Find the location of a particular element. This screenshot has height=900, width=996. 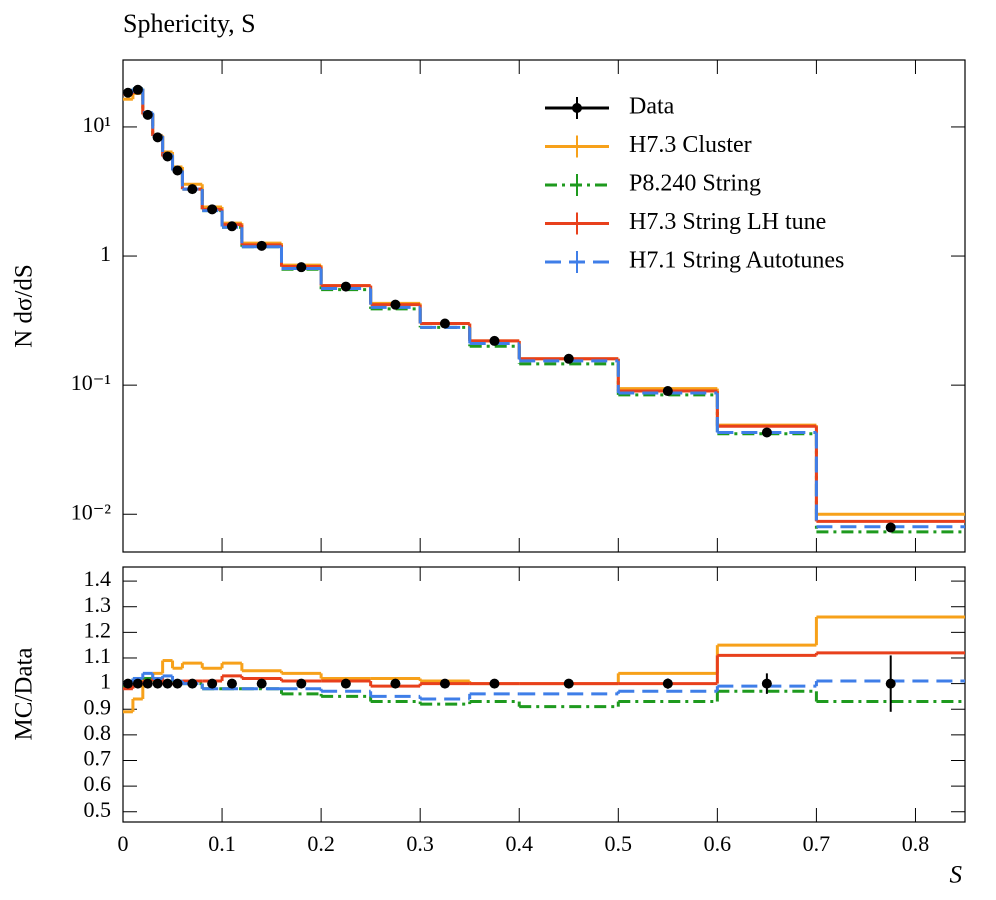

chart-title: Sphericity, S is located at coordinates (189, 23).